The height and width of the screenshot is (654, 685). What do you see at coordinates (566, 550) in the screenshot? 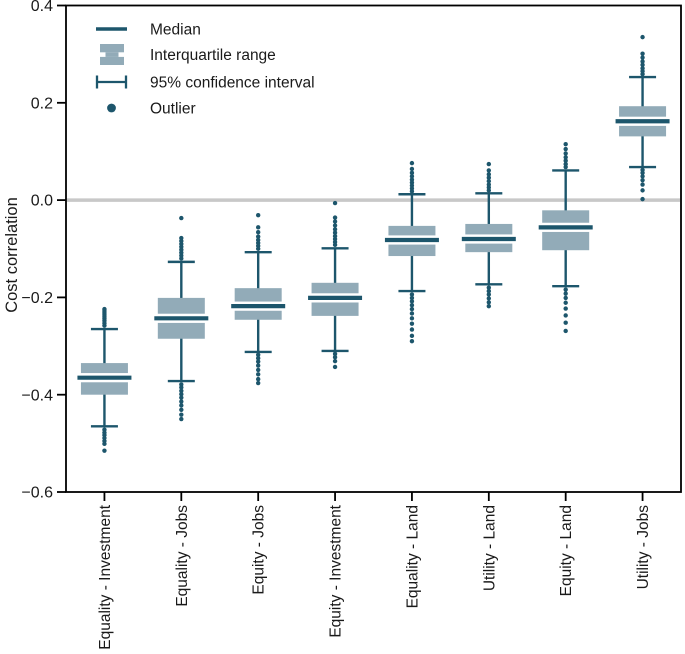
I see `x-tick-label: Equity - Land` at bounding box center [566, 550].